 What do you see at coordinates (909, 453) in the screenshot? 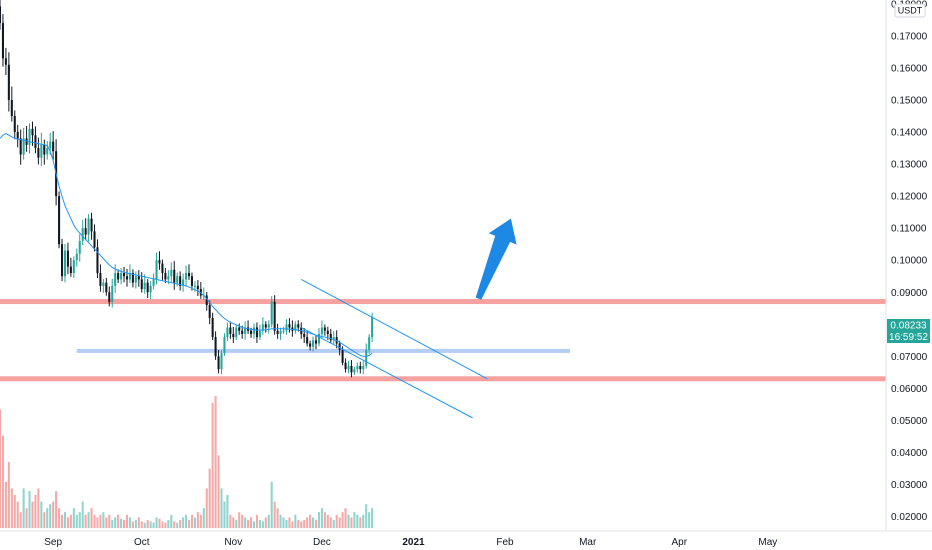
I see `price-tick-label: 0.04000` at bounding box center [909, 453].